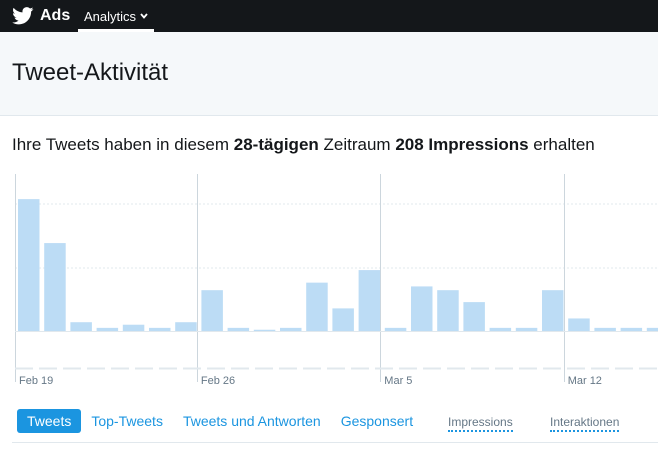  Describe the element at coordinates (480, 431) in the screenshot. I see `impressions-dotted-underline` at that location.